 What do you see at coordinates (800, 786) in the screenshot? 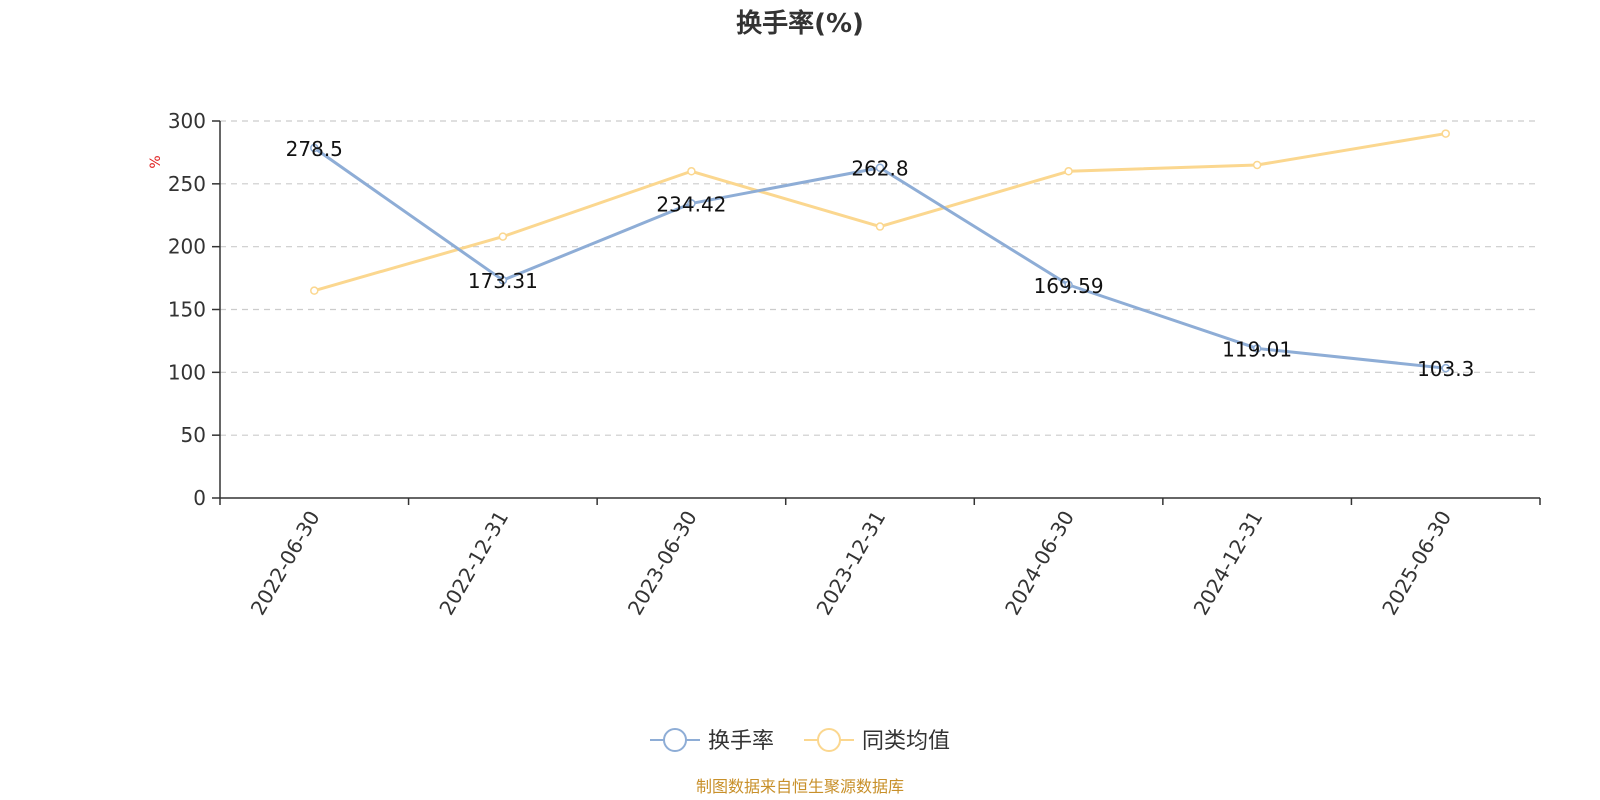
I see `source-note: 制图数据来自恒生聚源数据库` at bounding box center [800, 786].